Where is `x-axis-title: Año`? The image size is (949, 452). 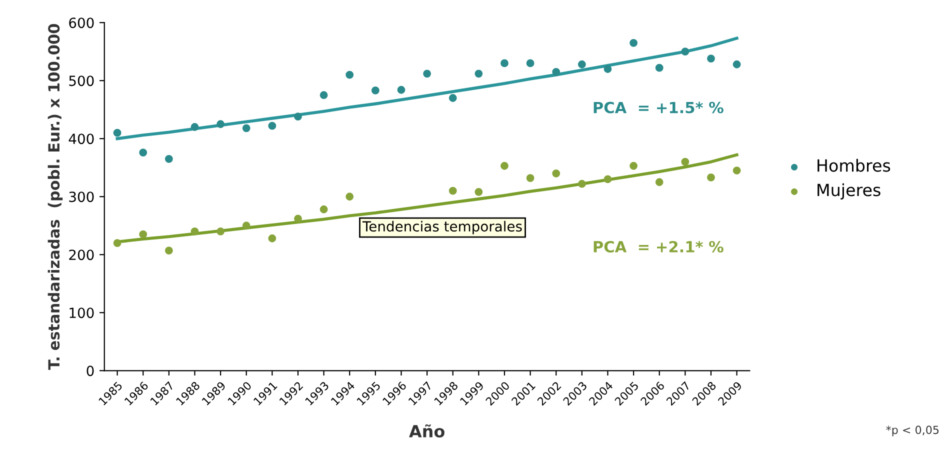
x-axis-title: Año is located at coordinates (426, 431).